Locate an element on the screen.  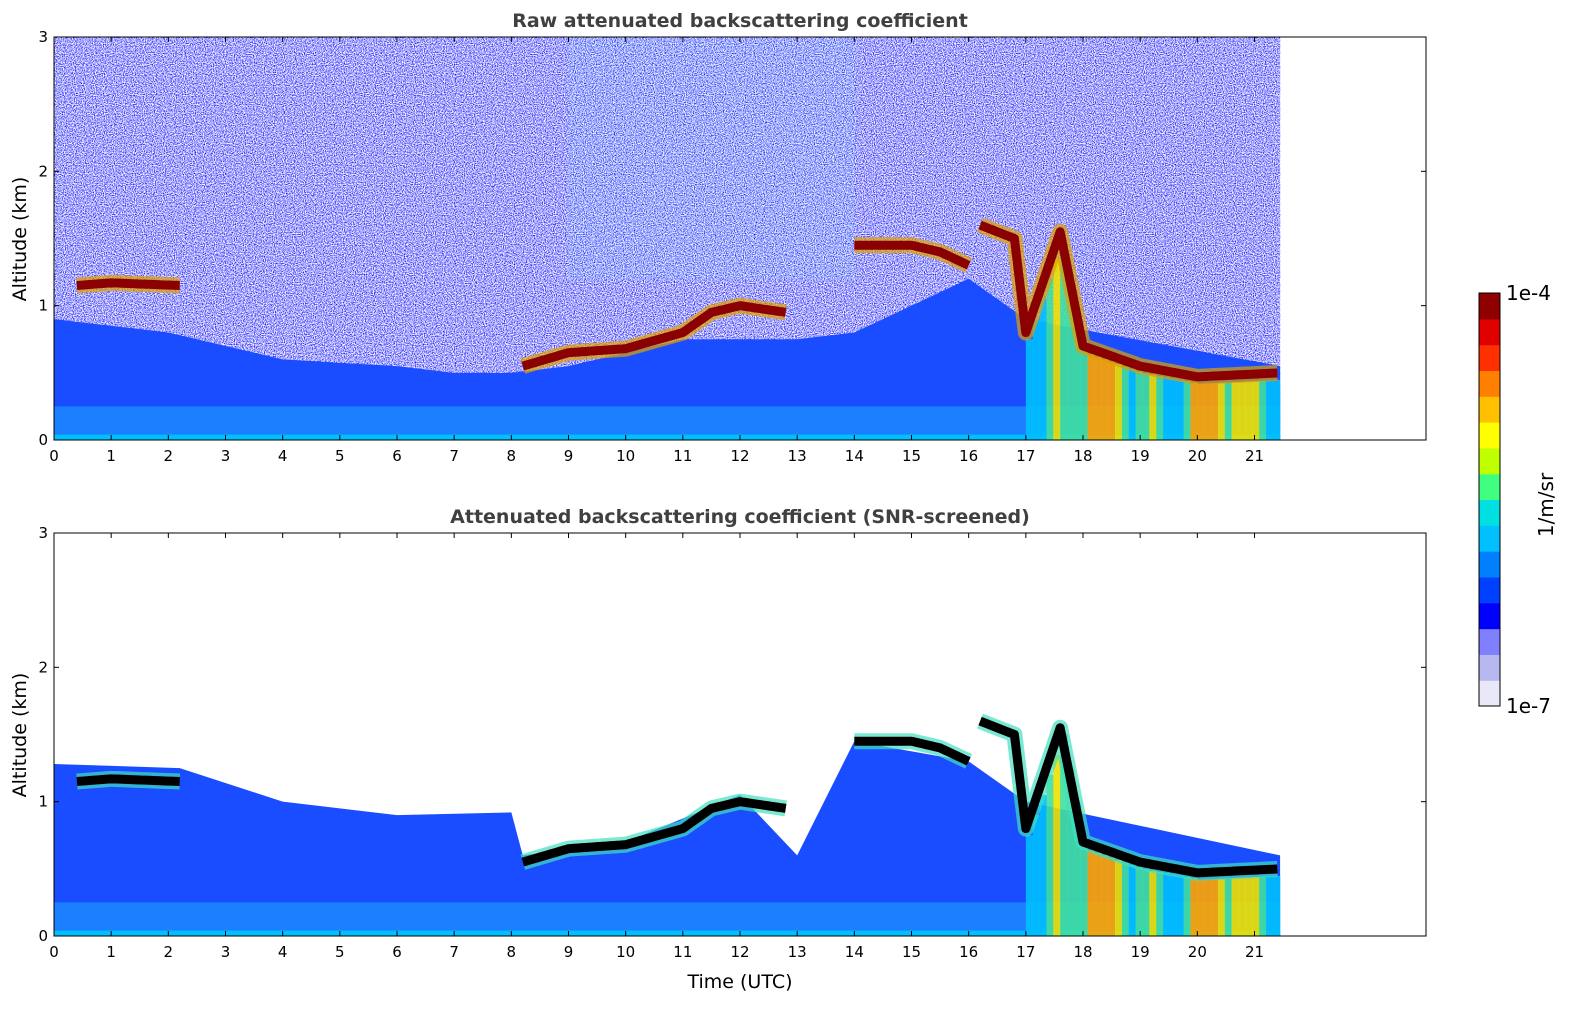
x-tick-label: 19 is located at coordinates (1140, 952).